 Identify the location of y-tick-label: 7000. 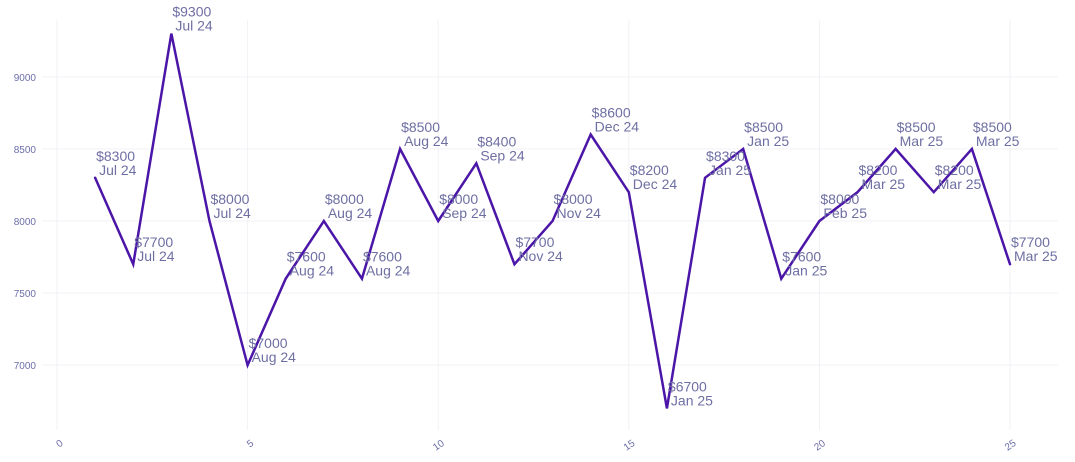
(25, 366).